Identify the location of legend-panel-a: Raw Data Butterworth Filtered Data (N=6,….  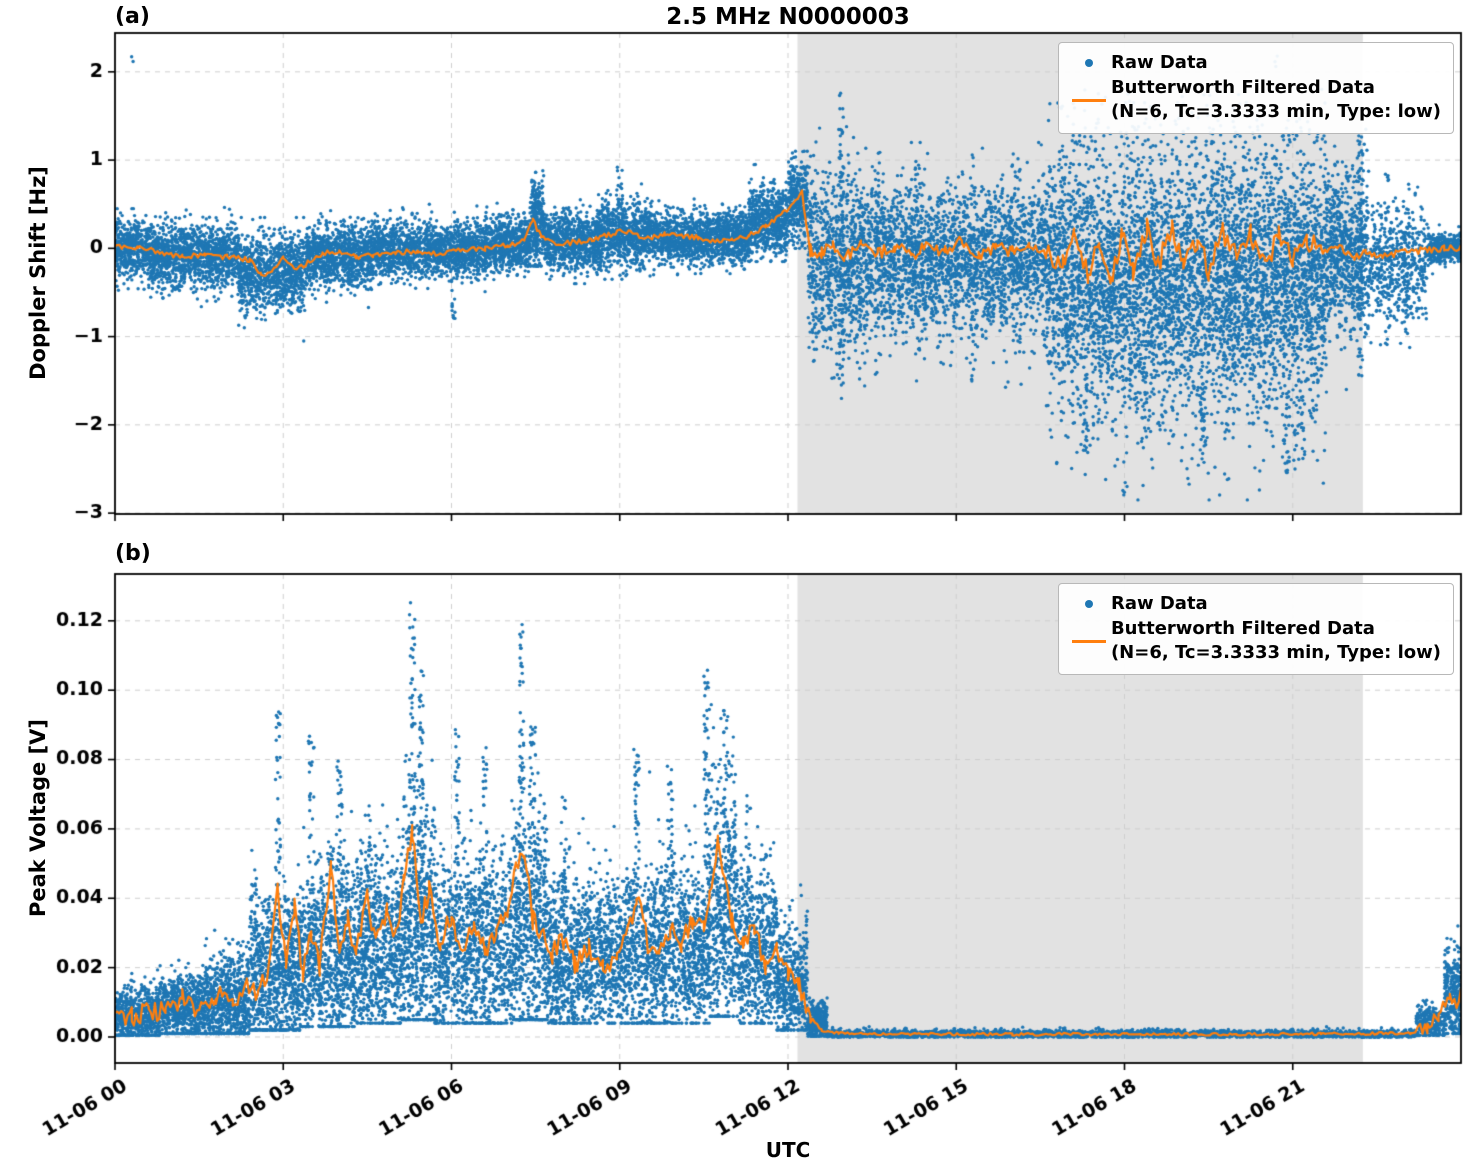
(1255, 88).